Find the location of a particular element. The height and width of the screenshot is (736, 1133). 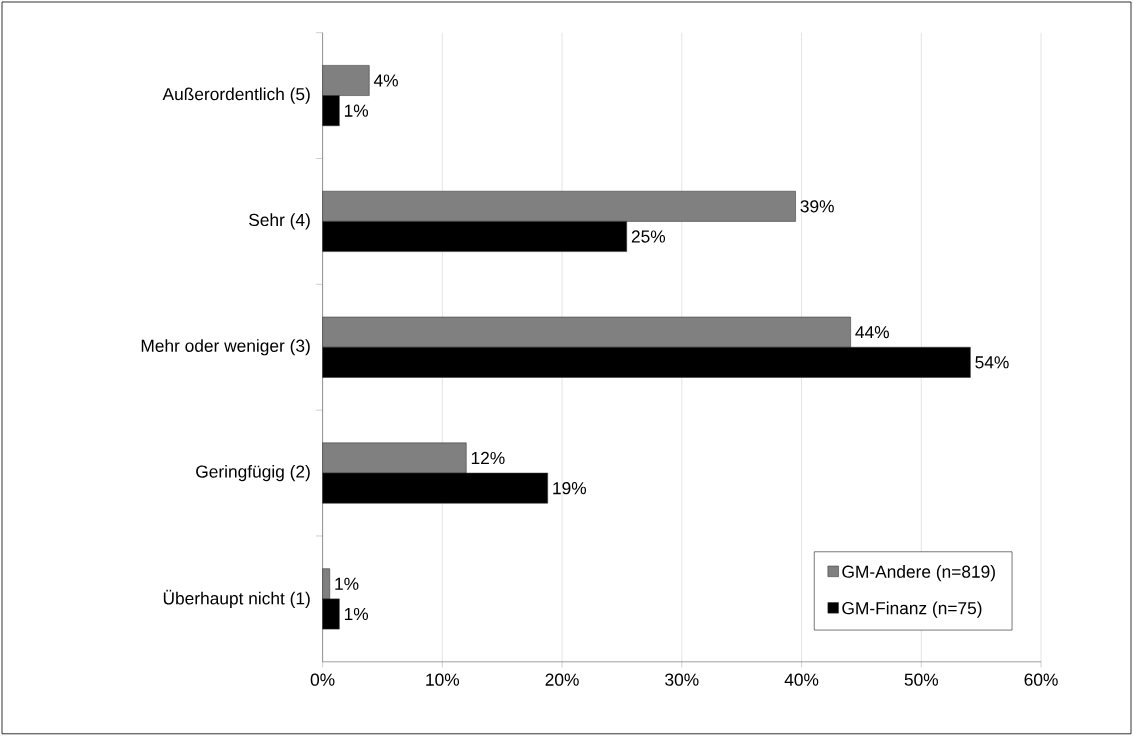

x-tick-label: 10% is located at coordinates (443, 679).